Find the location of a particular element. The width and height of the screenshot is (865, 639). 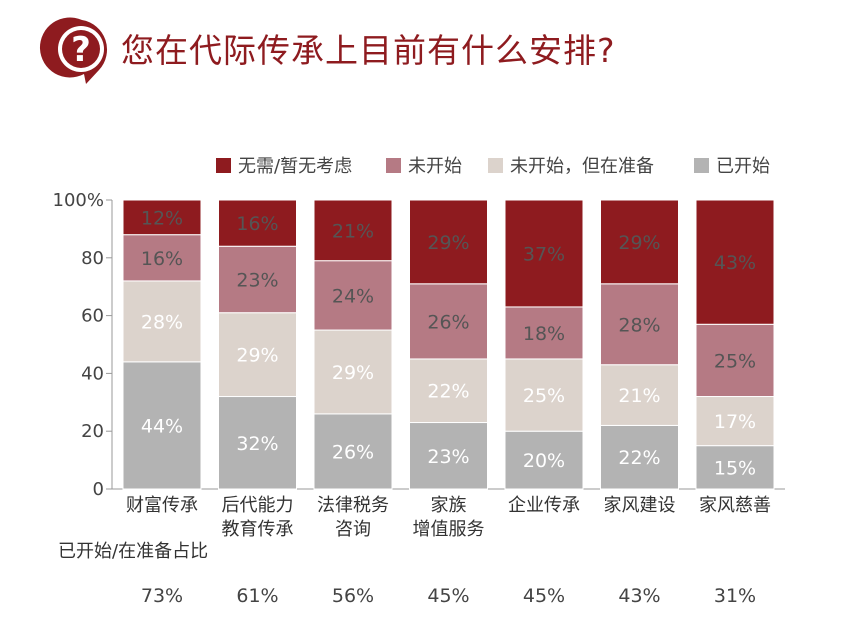

question-mark-glyph: ? is located at coordinates (81, 50).